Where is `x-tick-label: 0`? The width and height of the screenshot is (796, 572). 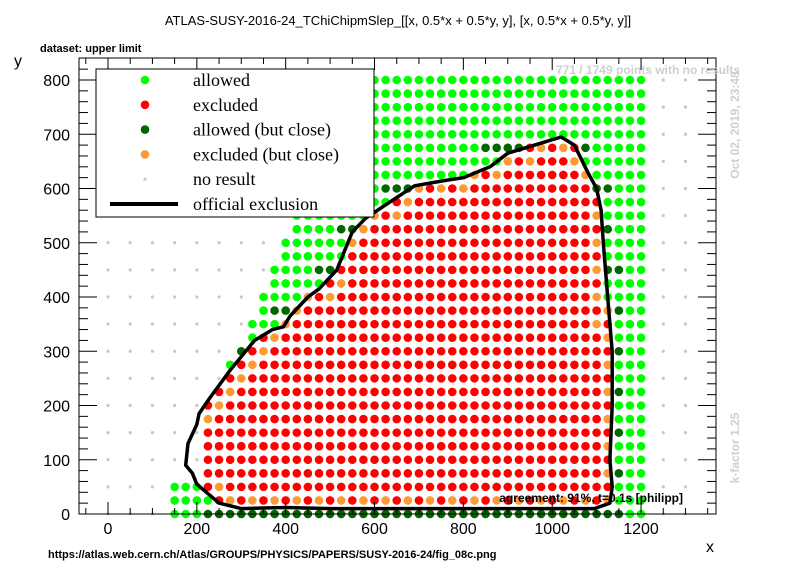 x-tick-label: 0 is located at coordinates (108, 529).